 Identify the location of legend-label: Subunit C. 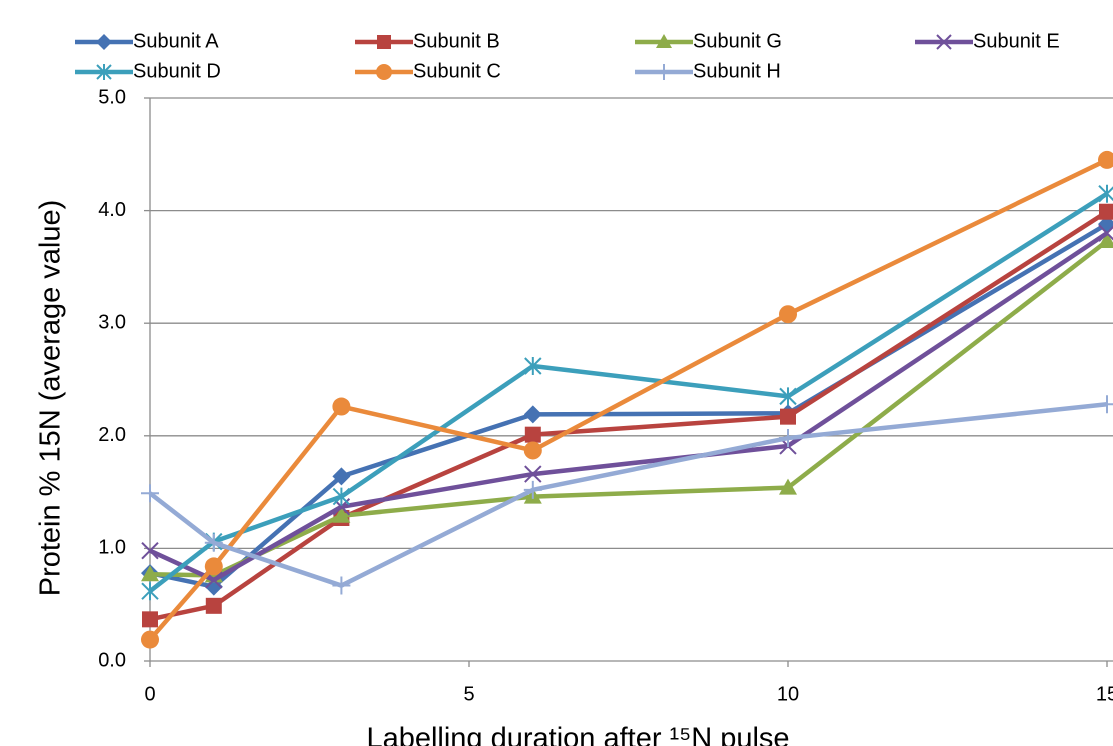
(457, 71).